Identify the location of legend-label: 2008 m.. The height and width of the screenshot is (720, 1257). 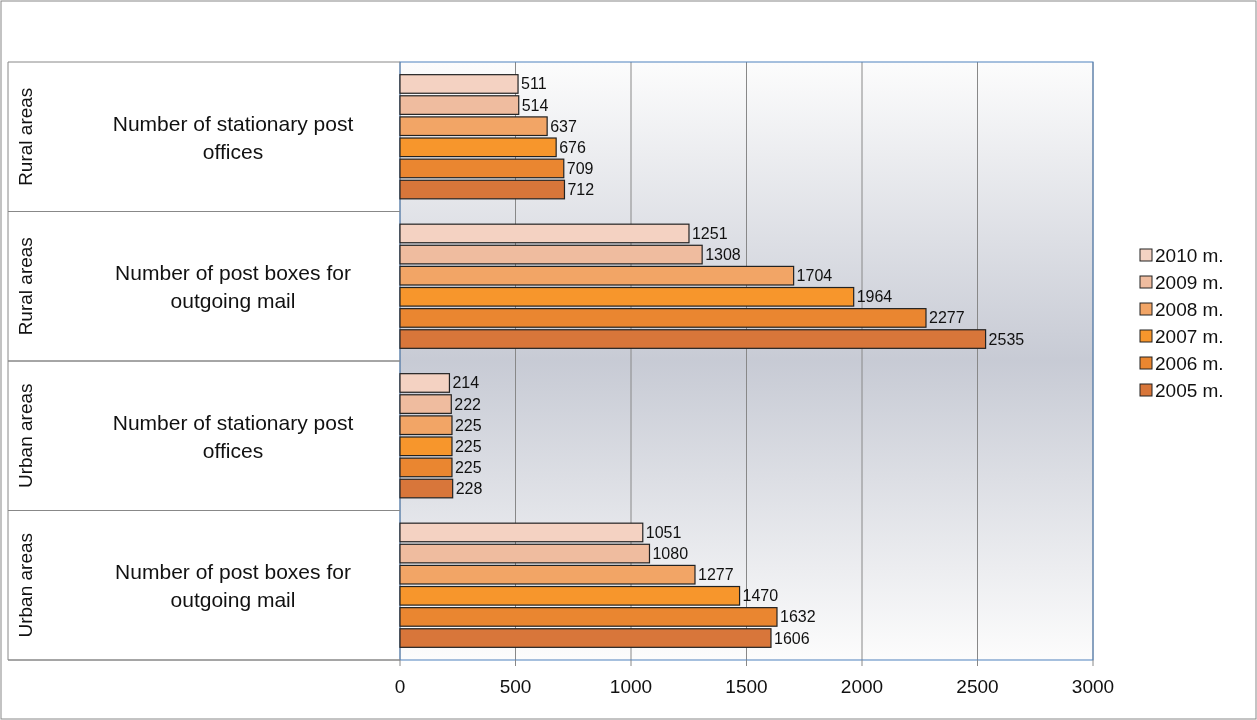
(1189, 309).